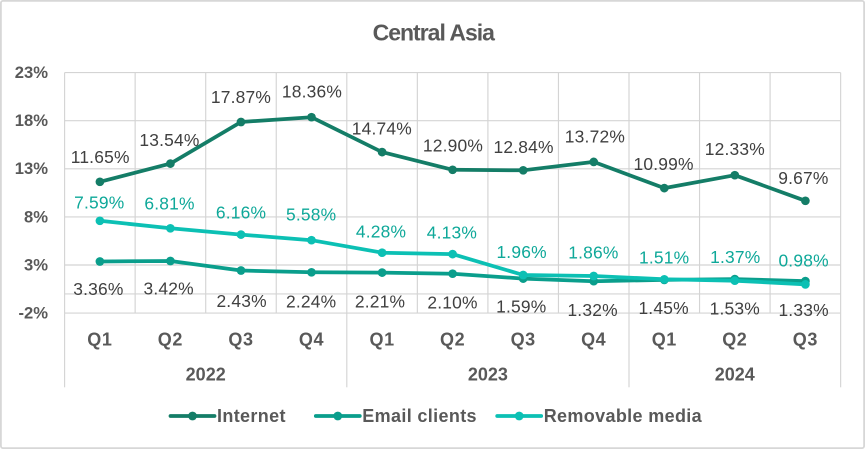  Describe the element at coordinates (488, 374) in the screenshot. I see `svg-text: 2023` at that location.